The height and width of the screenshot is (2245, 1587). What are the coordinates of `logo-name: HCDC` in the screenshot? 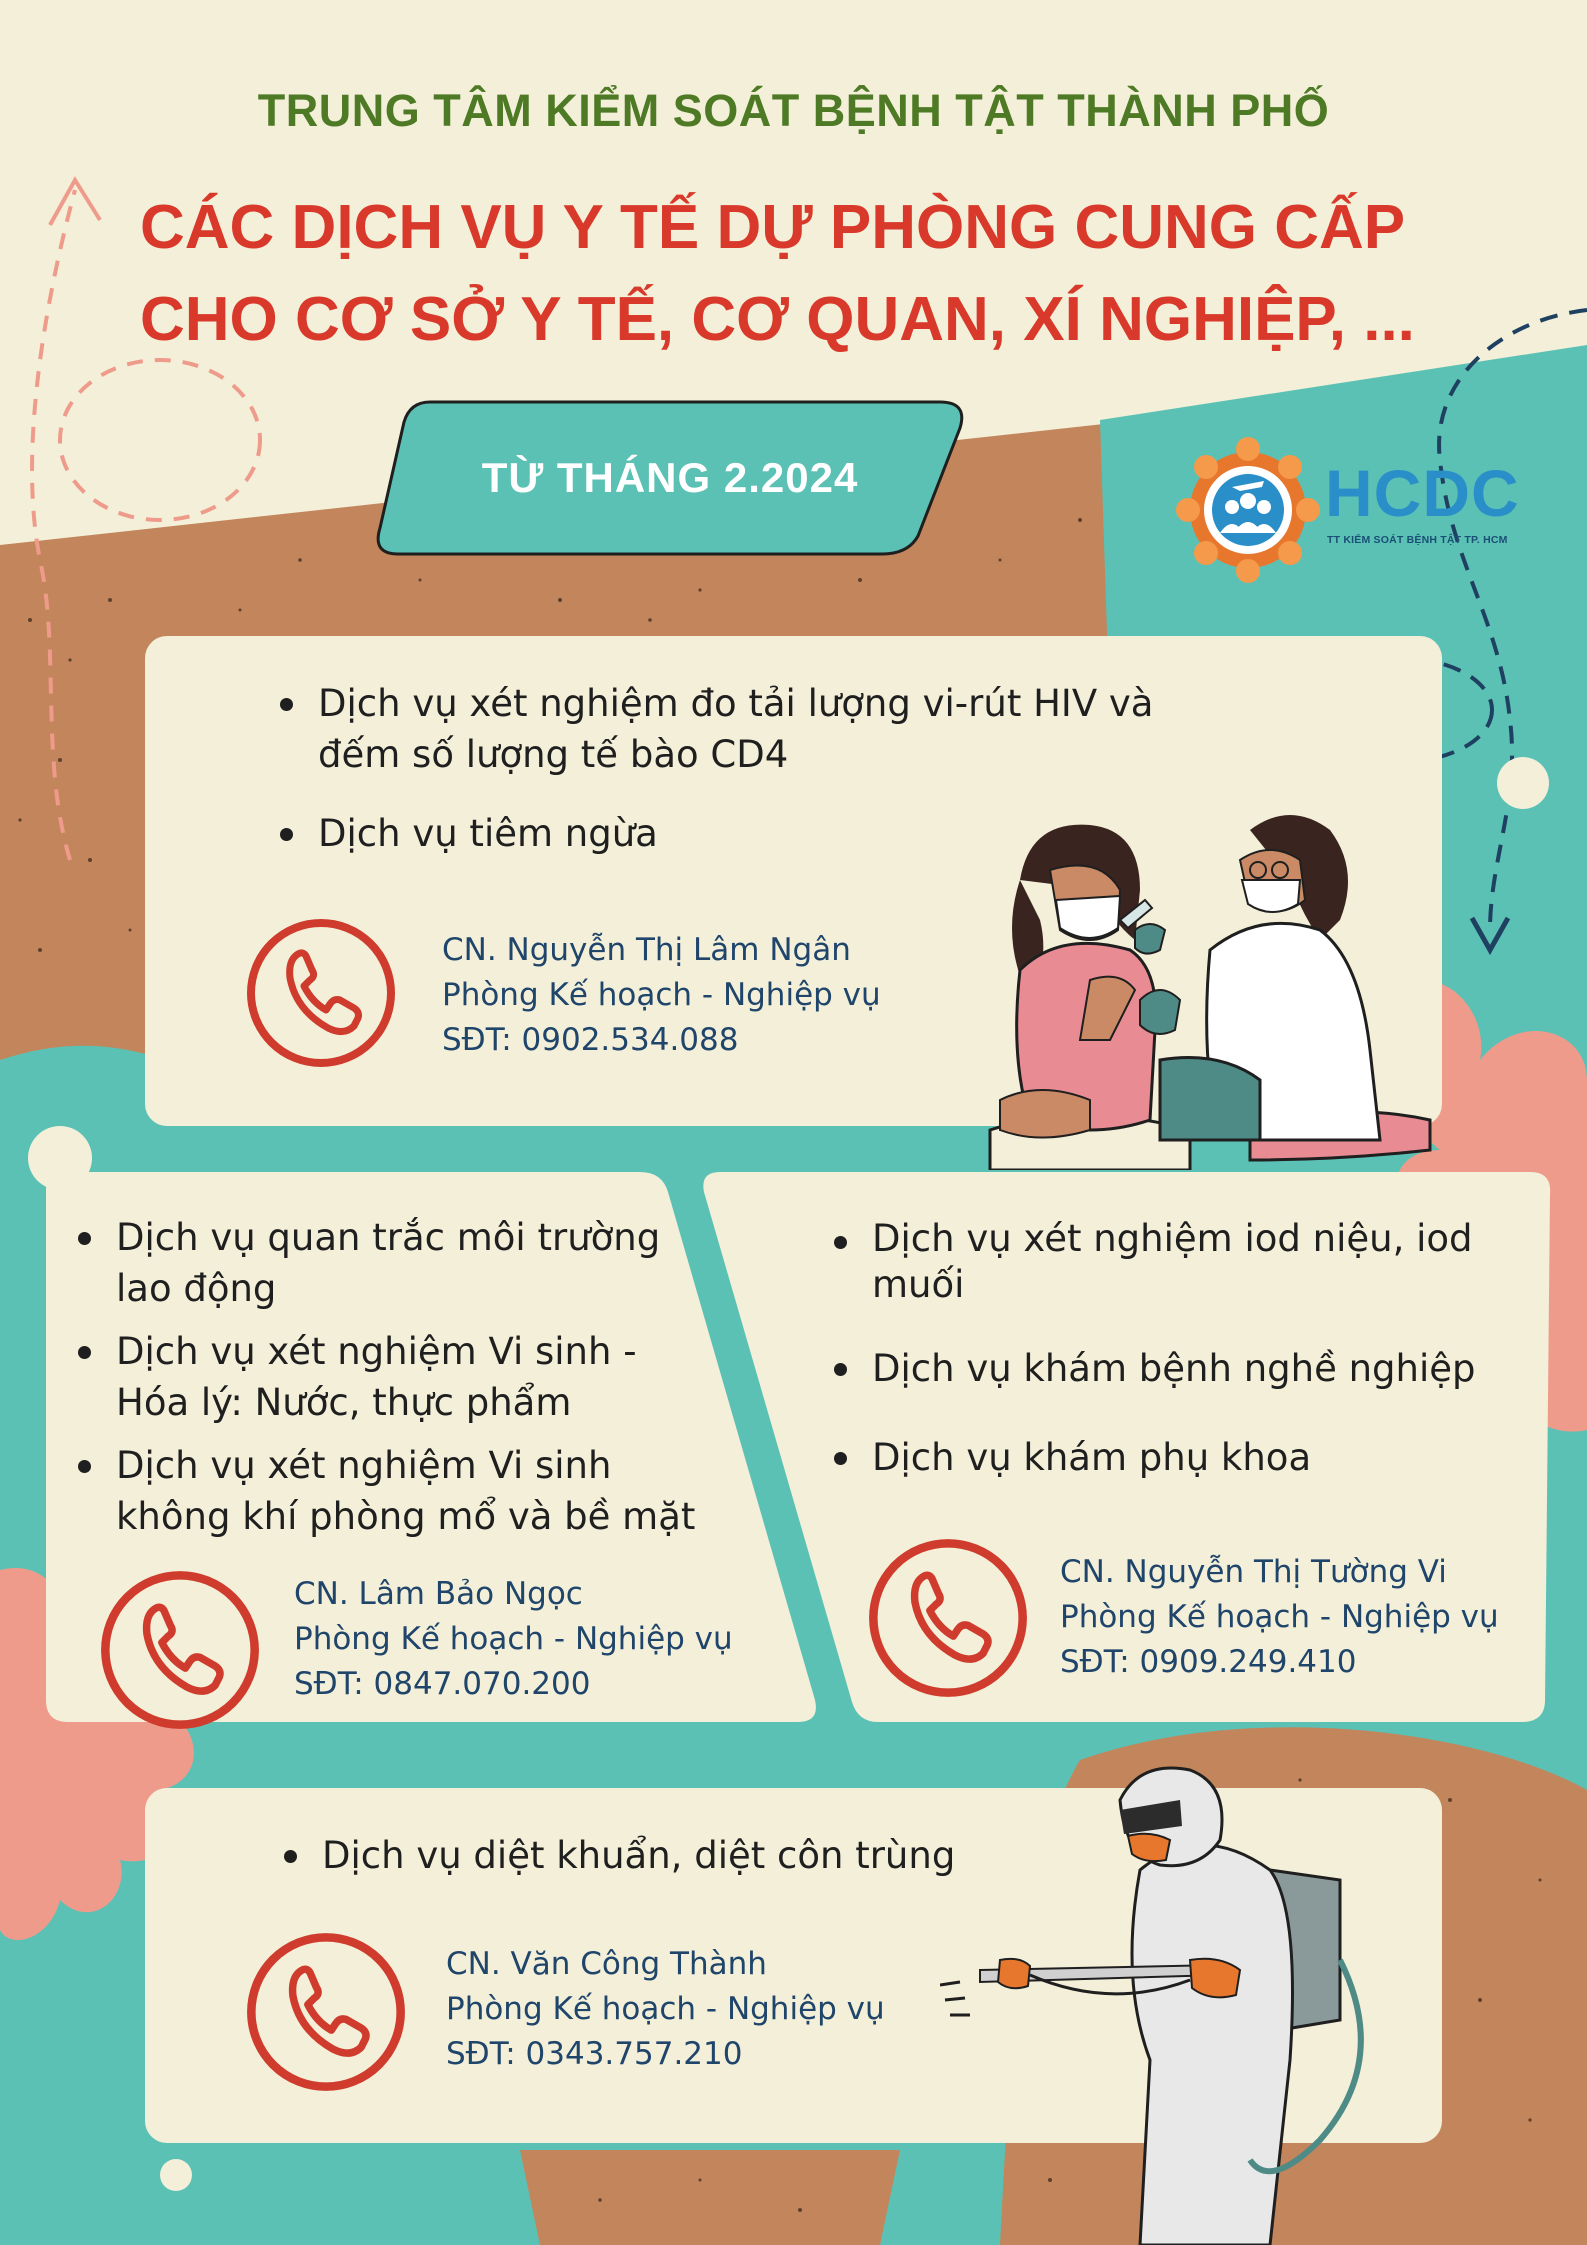 It's located at (1422, 493).